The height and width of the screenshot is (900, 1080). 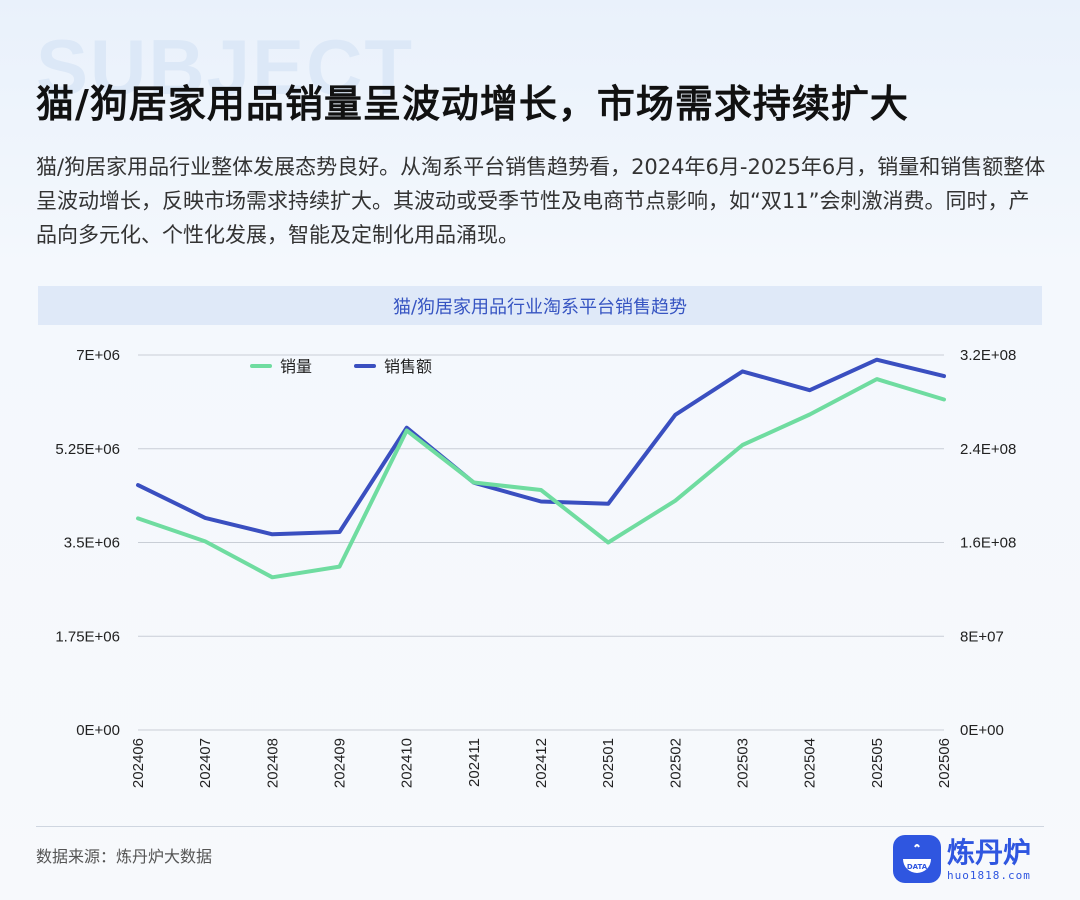 What do you see at coordinates (540, 305) in the screenshot?
I see `chart-title: 猫/狗居家用品行业淘系平台销售趋势` at bounding box center [540, 305].